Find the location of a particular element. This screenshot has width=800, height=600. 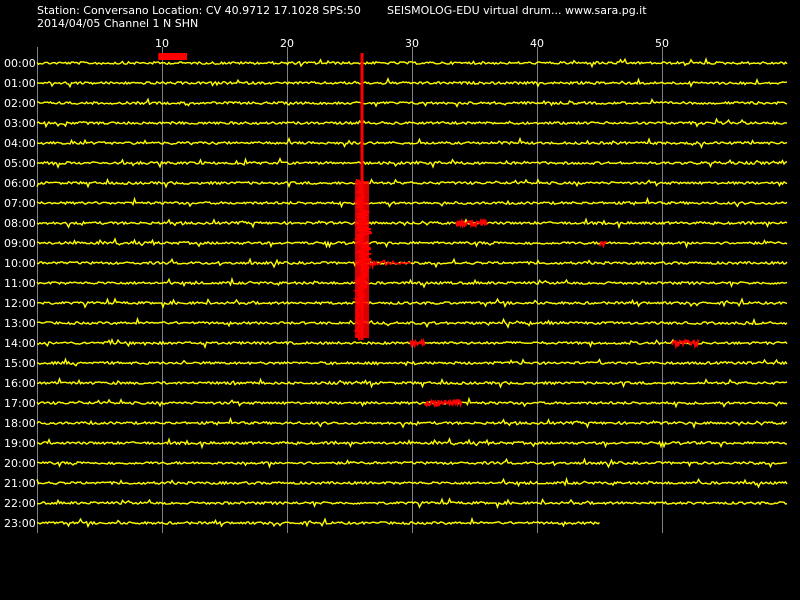

hour-label: 09:00 is located at coordinates (20, 243).